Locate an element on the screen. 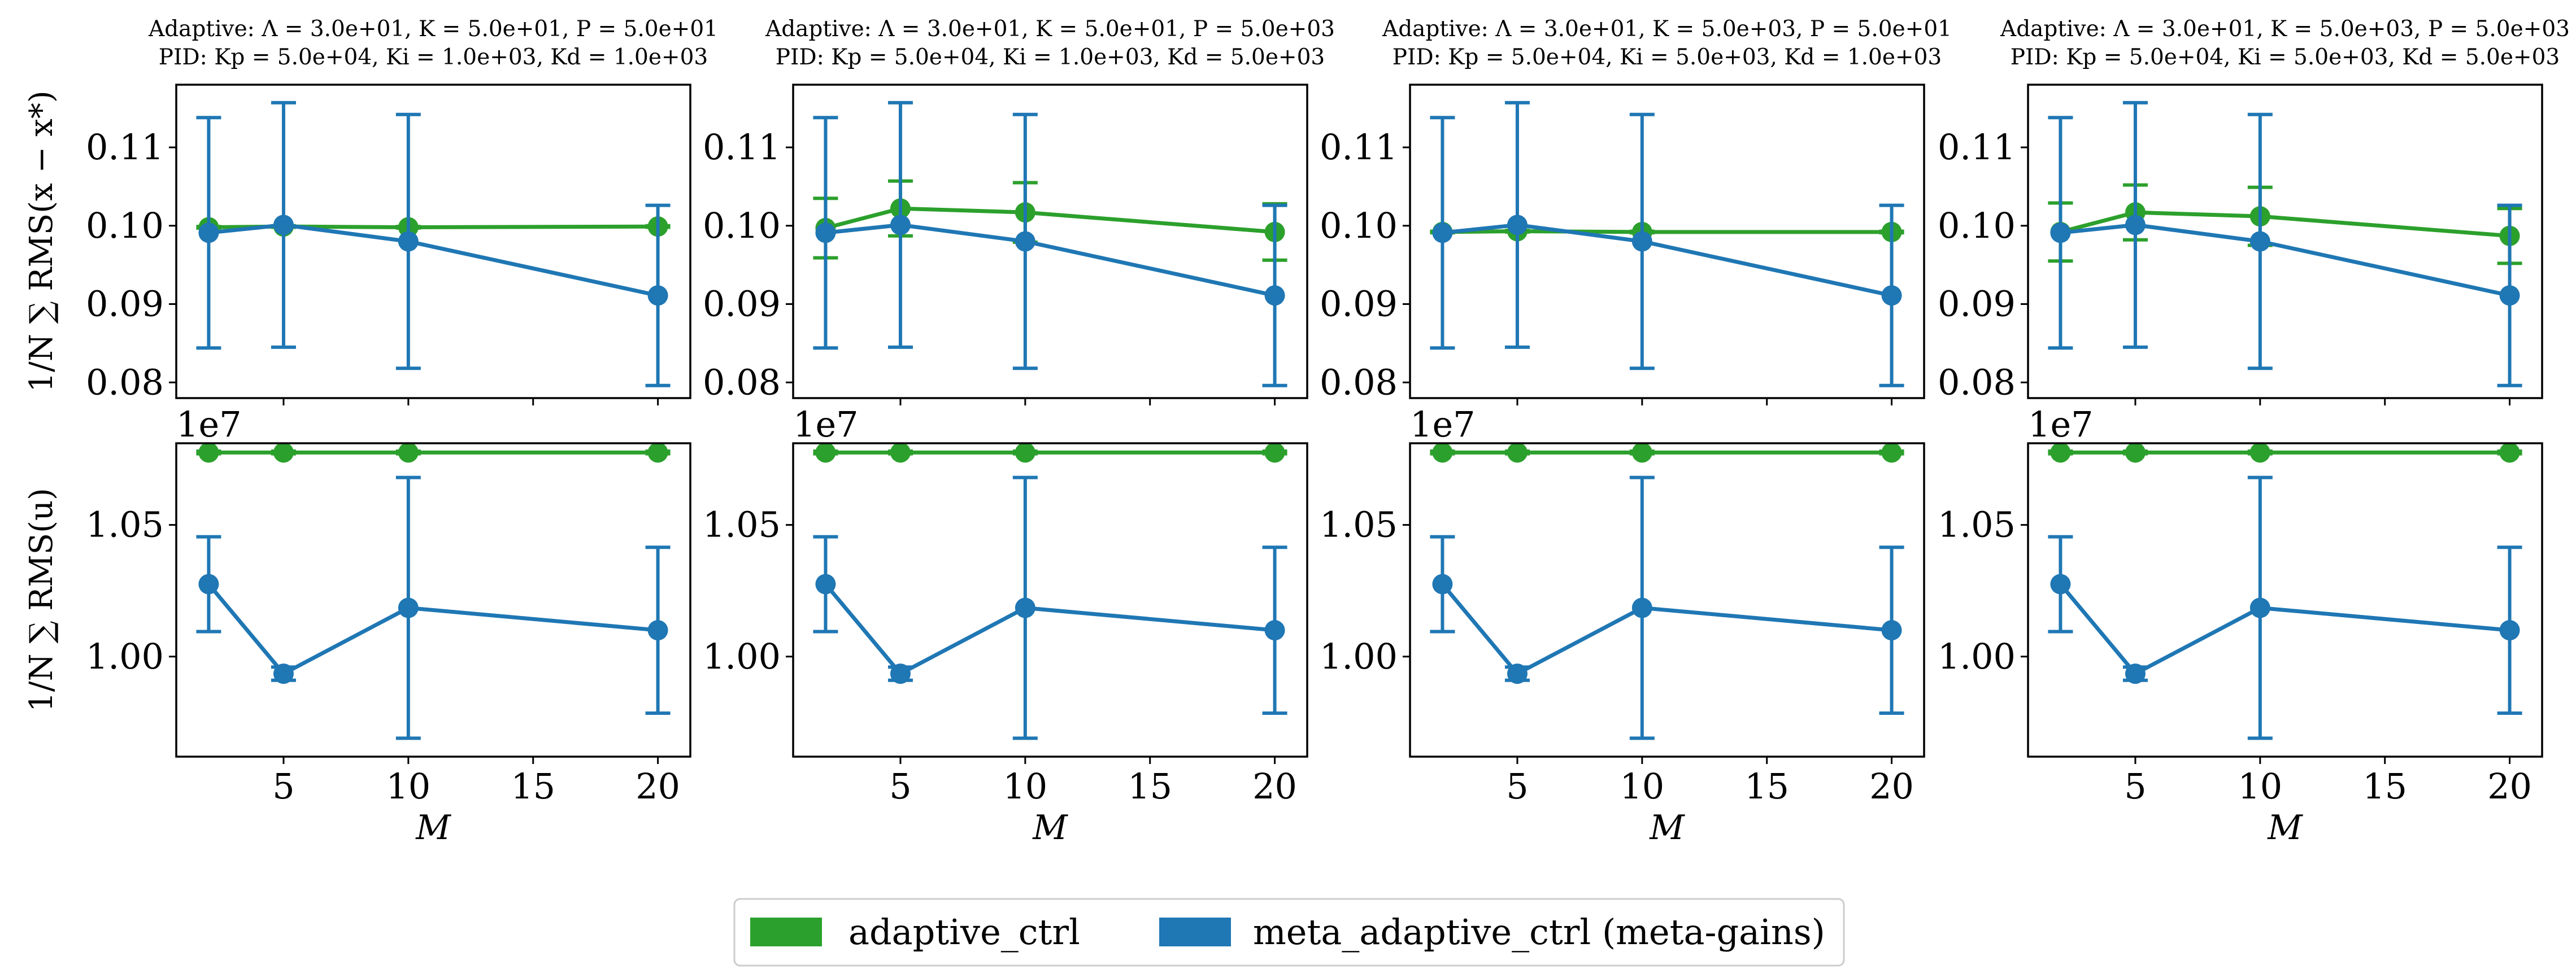 The height and width of the screenshot is (978, 2576). panel-control-2: 1.00 1.05 5 10 15 20 1e7 M is located at coordinates (1005, 626).